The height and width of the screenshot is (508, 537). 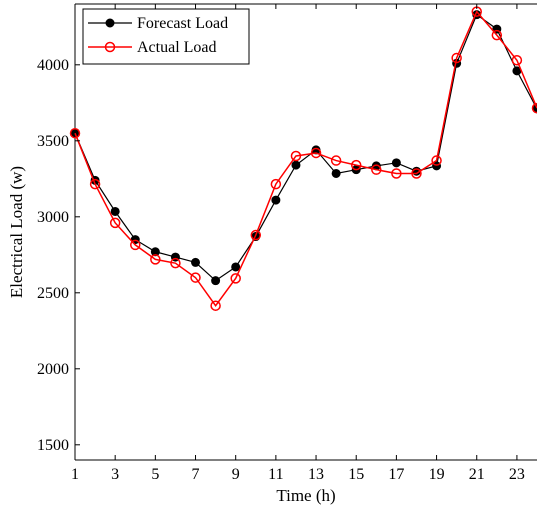 I want to click on legend-box, so click(x=166, y=36).